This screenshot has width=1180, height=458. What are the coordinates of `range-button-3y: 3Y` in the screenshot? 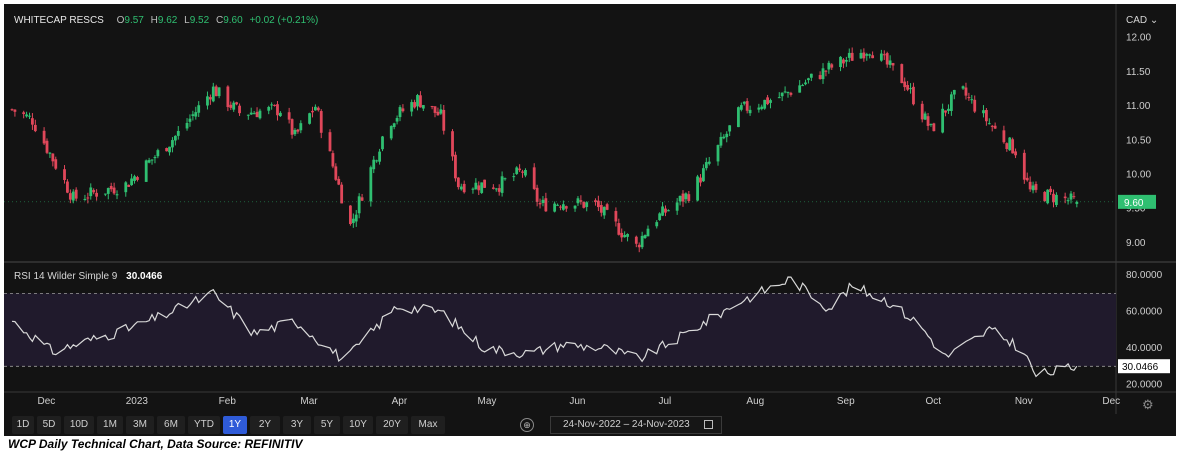 It's located at (297, 425).